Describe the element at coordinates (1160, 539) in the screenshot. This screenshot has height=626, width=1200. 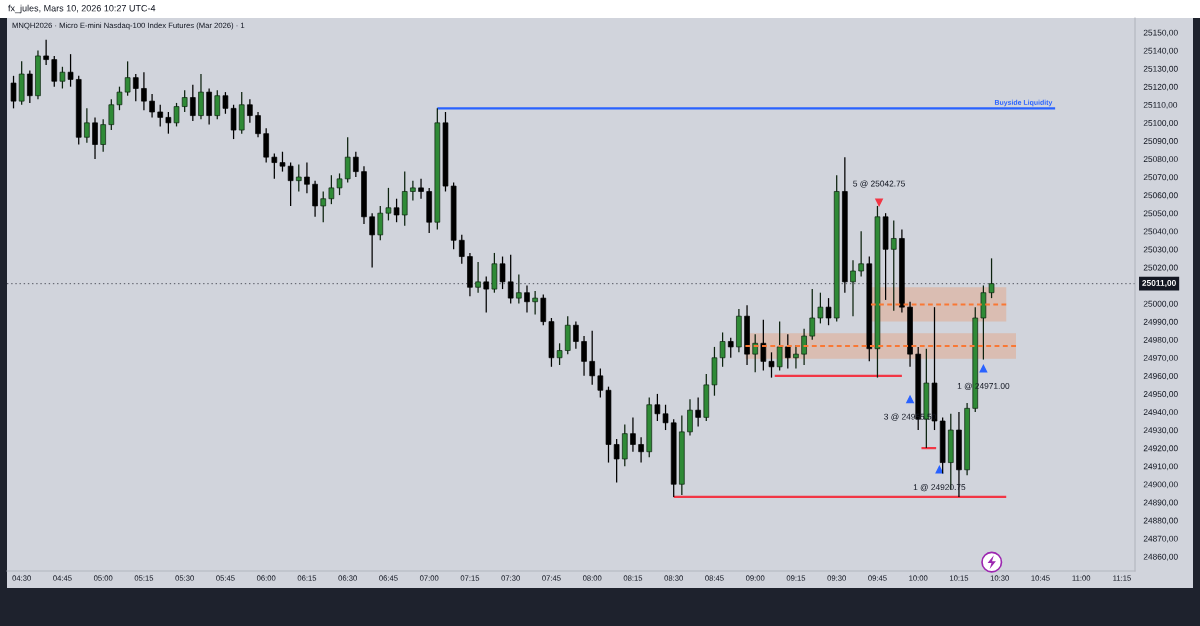
I see `y-tick-label: 24870,00` at that location.